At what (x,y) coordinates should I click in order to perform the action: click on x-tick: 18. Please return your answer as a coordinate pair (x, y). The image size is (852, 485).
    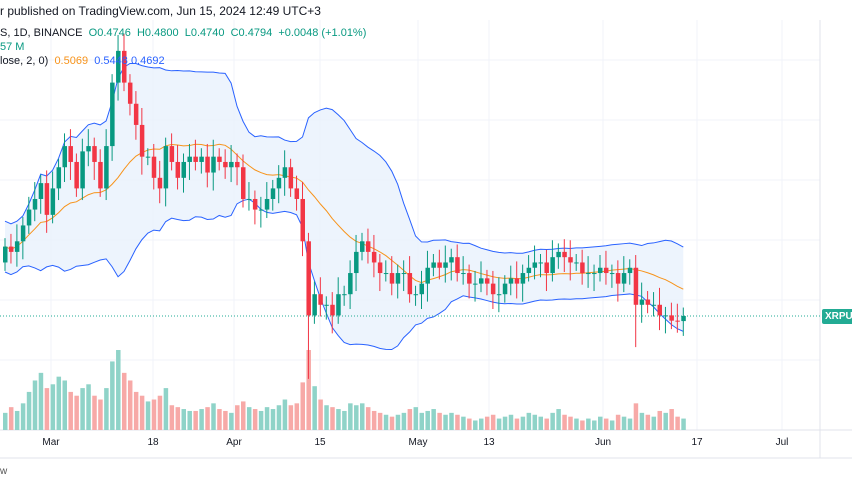
    Looking at the image, I should click on (153, 442).